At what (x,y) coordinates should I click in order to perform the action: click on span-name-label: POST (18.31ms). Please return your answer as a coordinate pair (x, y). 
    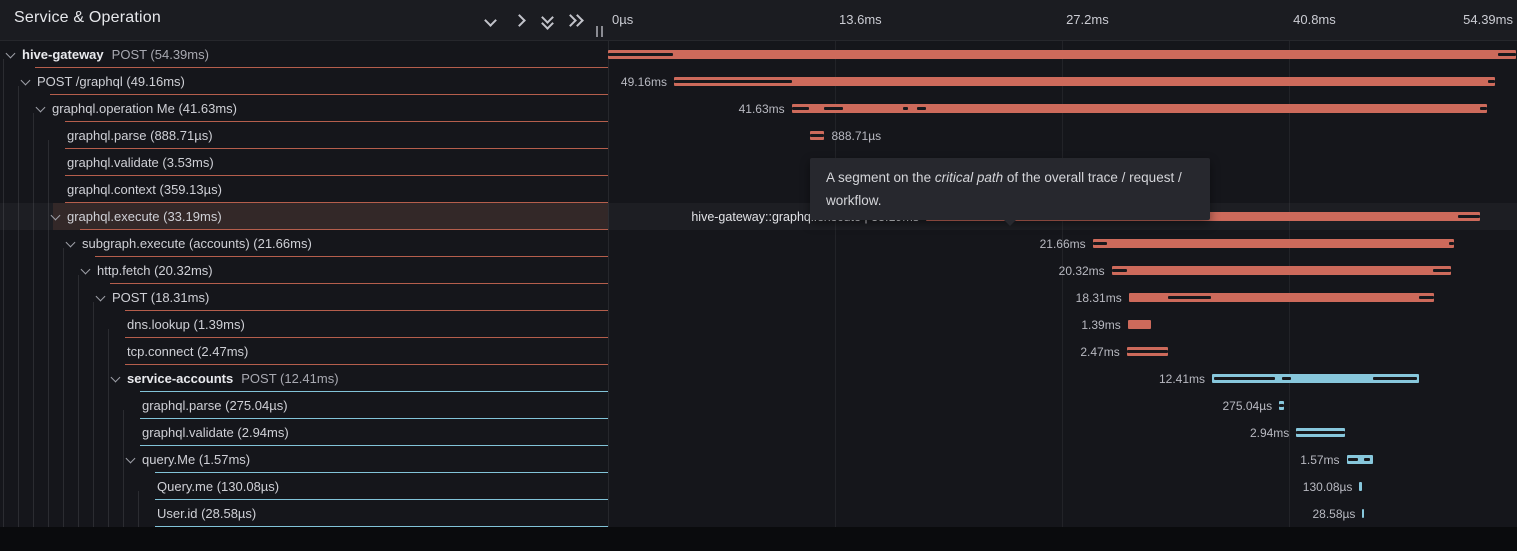
    Looking at the image, I should click on (161, 297).